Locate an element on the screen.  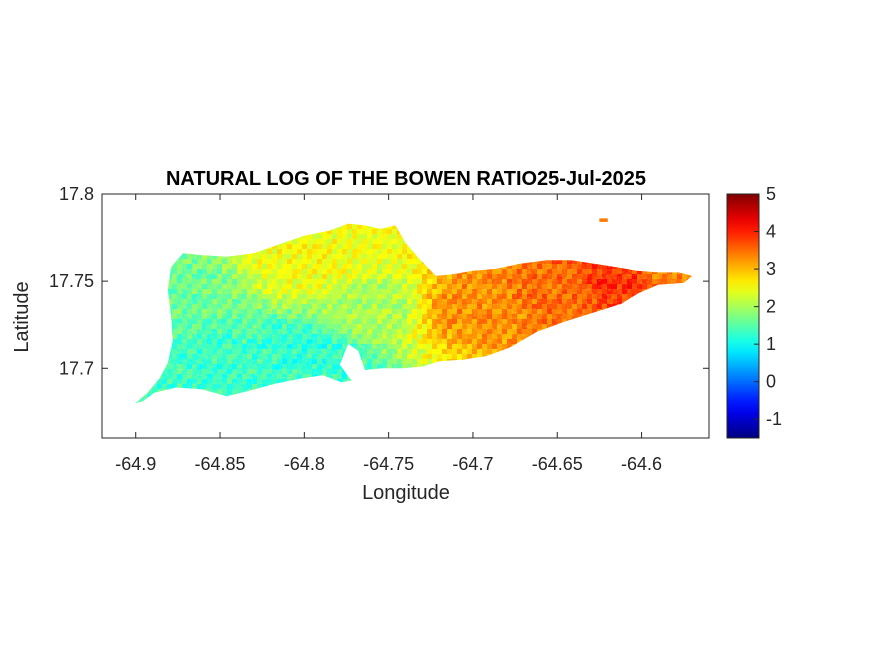
x-tick-label: -64.7 is located at coordinates (472, 464).